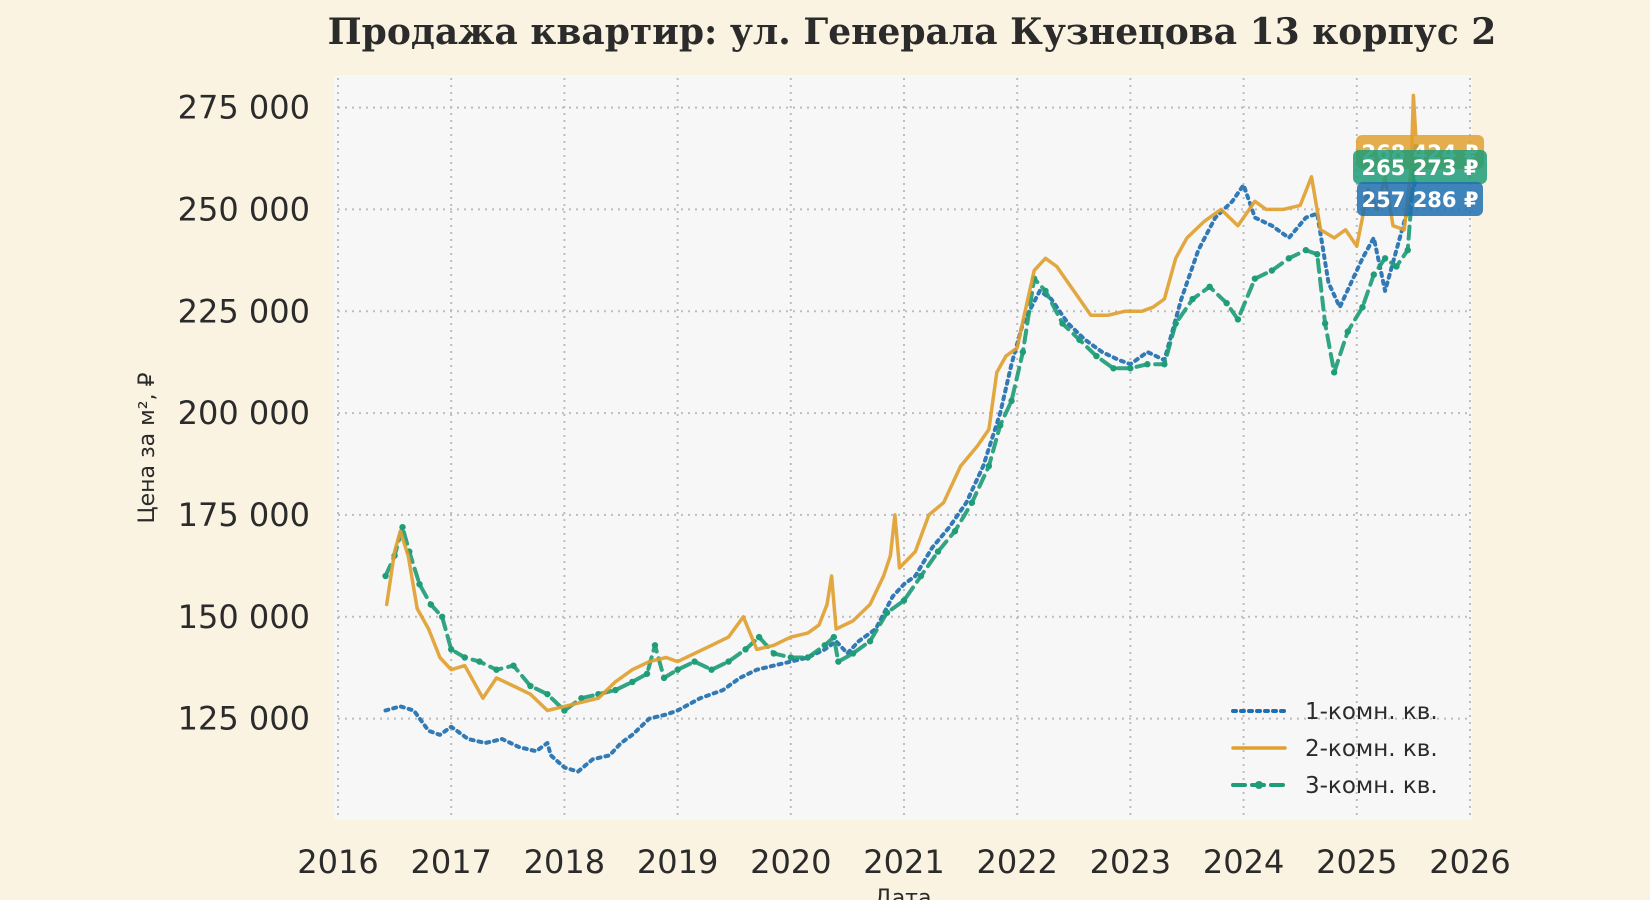  I want to click on x-tick-label: 2026, so click(1469, 862).